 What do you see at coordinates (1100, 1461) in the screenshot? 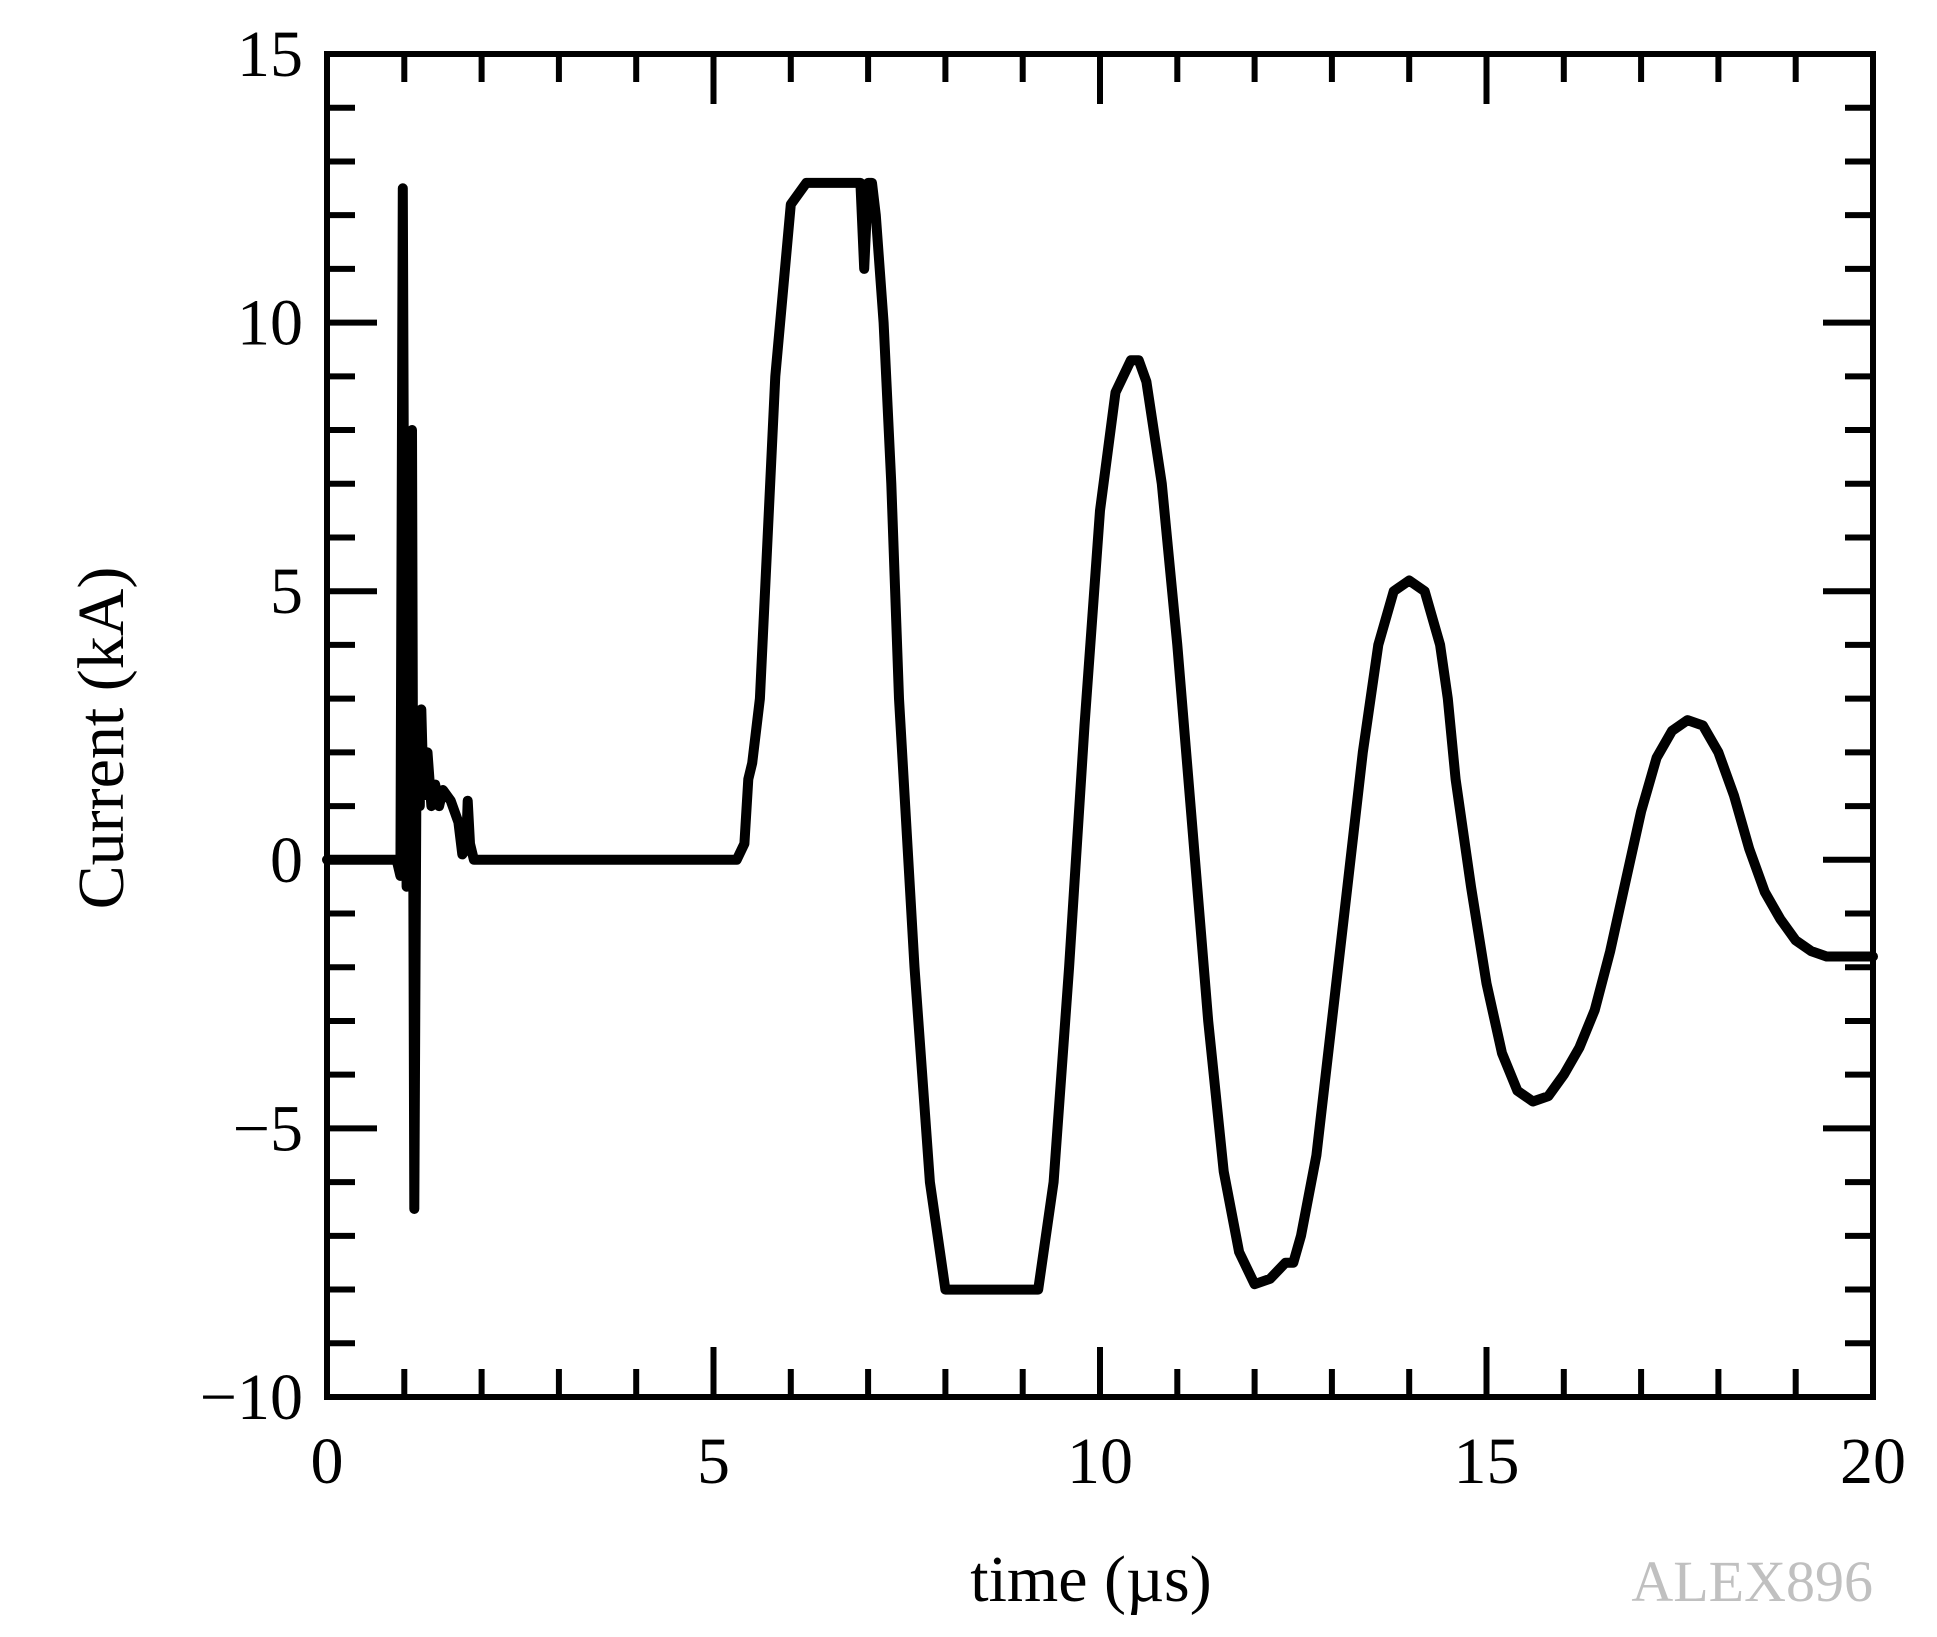
I see `x-tick-label: 10` at bounding box center [1100, 1461].